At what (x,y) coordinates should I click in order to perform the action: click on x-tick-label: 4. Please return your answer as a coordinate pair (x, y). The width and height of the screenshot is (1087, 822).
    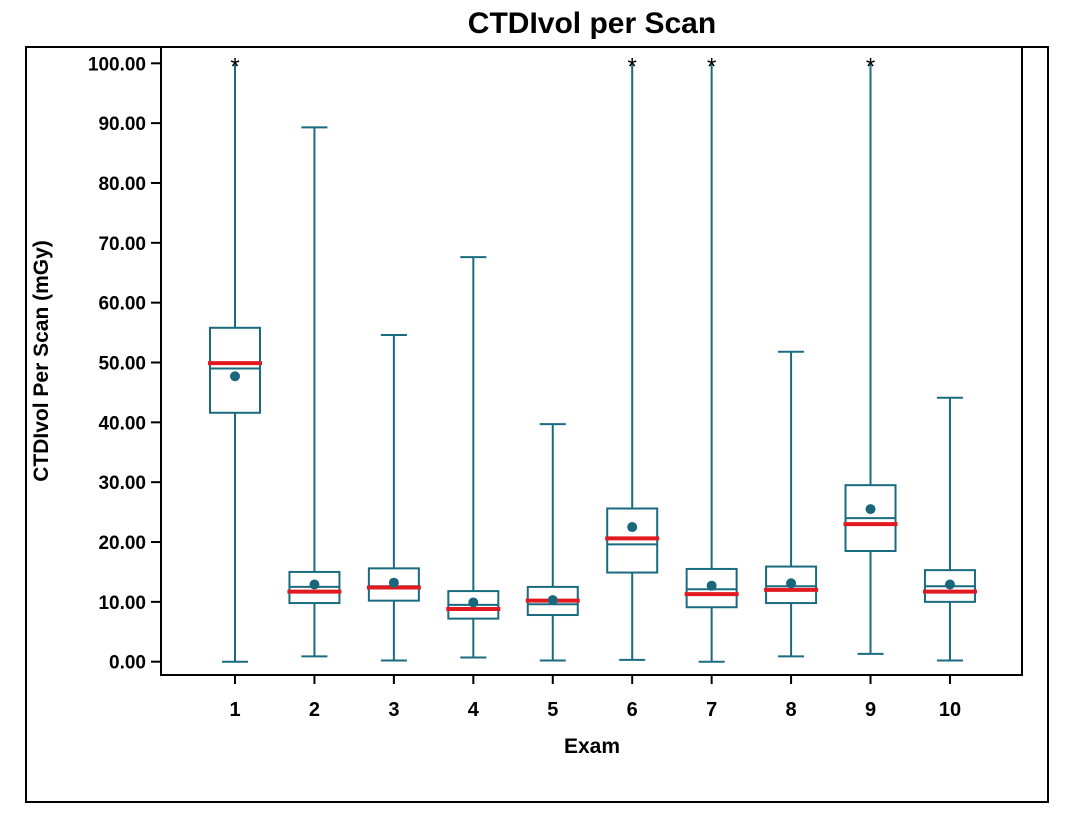
    Looking at the image, I should click on (474, 710).